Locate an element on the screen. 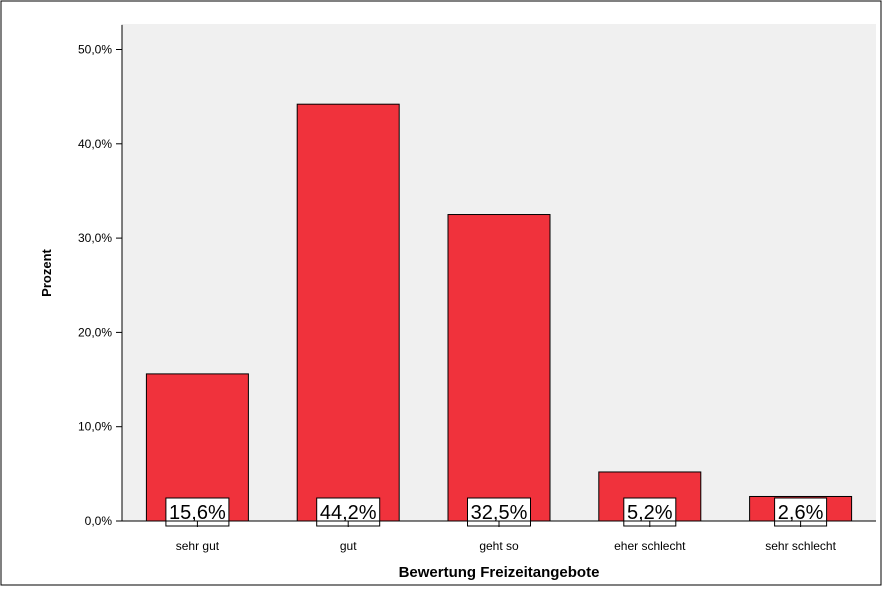 Image resolution: width=882 pixels, height=591 pixels. y-tick-label: 50,0% is located at coordinates (95, 50).